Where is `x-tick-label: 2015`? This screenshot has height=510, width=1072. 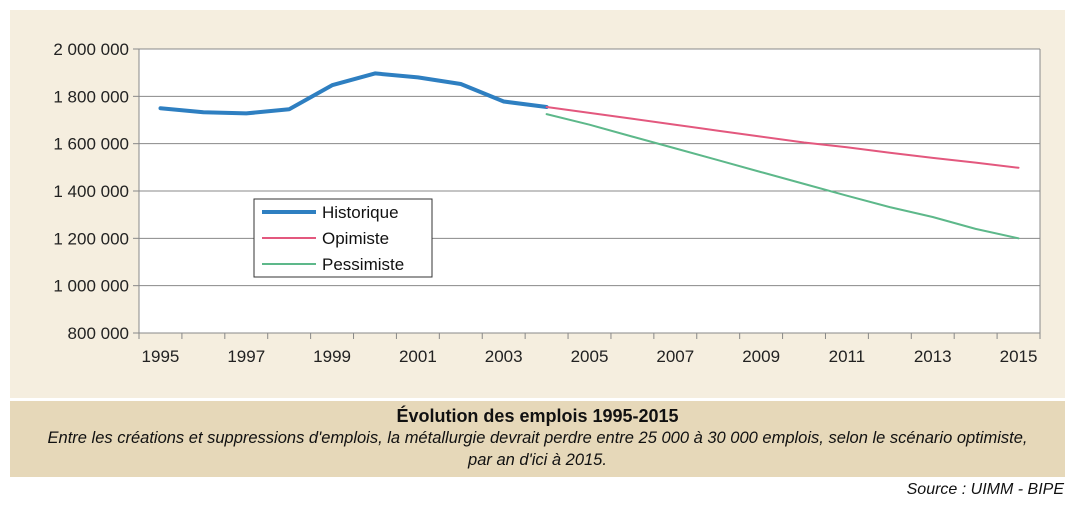 x-tick-label: 2015 is located at coordinates (1019, 356).